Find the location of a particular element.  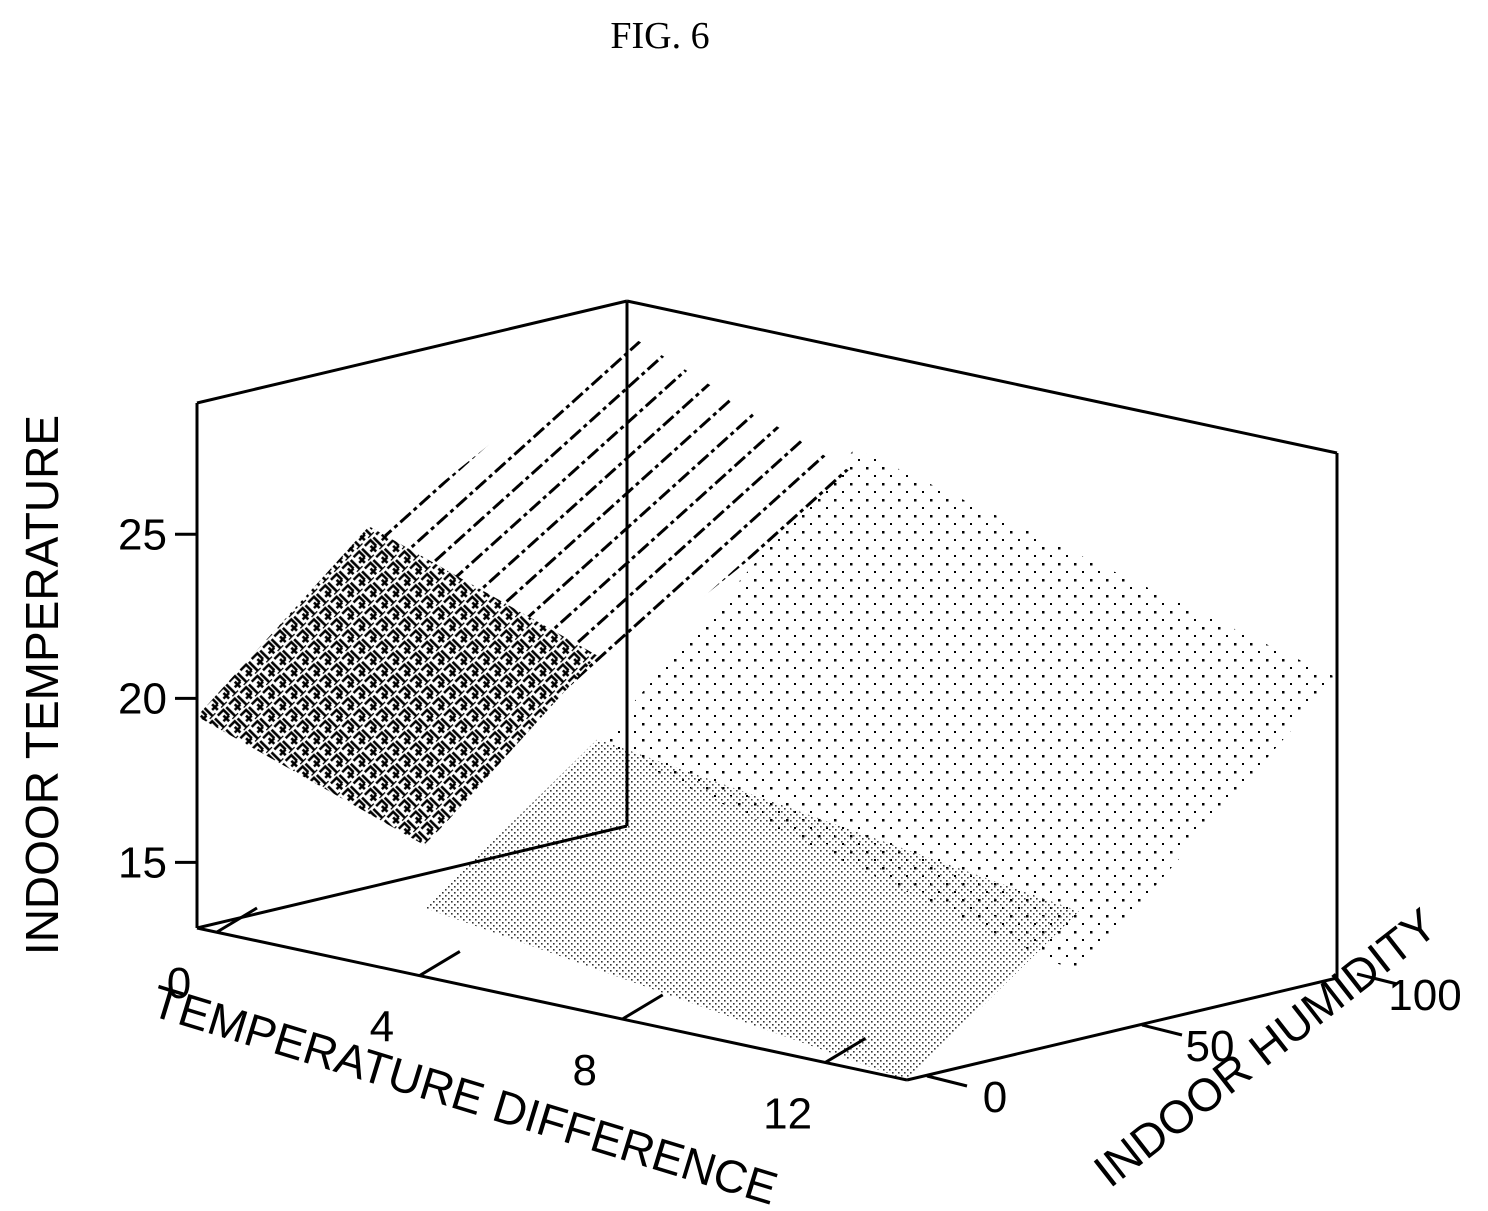

x-axis-label: TEMPERATURE DIFFERENCE is located at coordinates (465, 1093).